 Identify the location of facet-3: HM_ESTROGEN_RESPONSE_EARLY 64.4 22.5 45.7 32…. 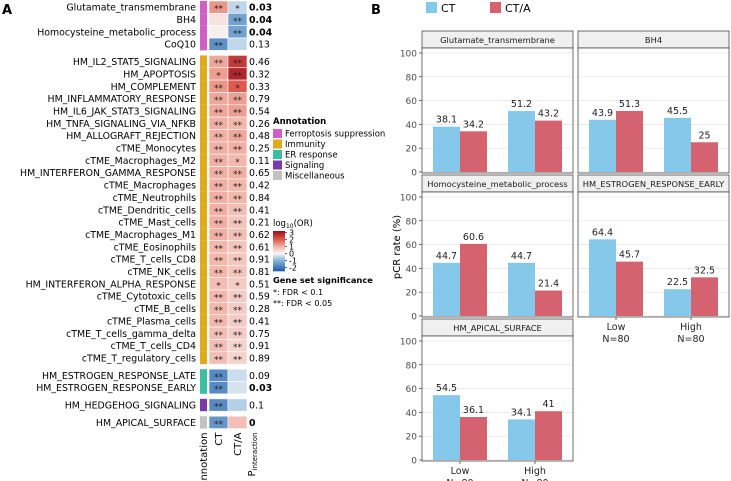
(653, 259).